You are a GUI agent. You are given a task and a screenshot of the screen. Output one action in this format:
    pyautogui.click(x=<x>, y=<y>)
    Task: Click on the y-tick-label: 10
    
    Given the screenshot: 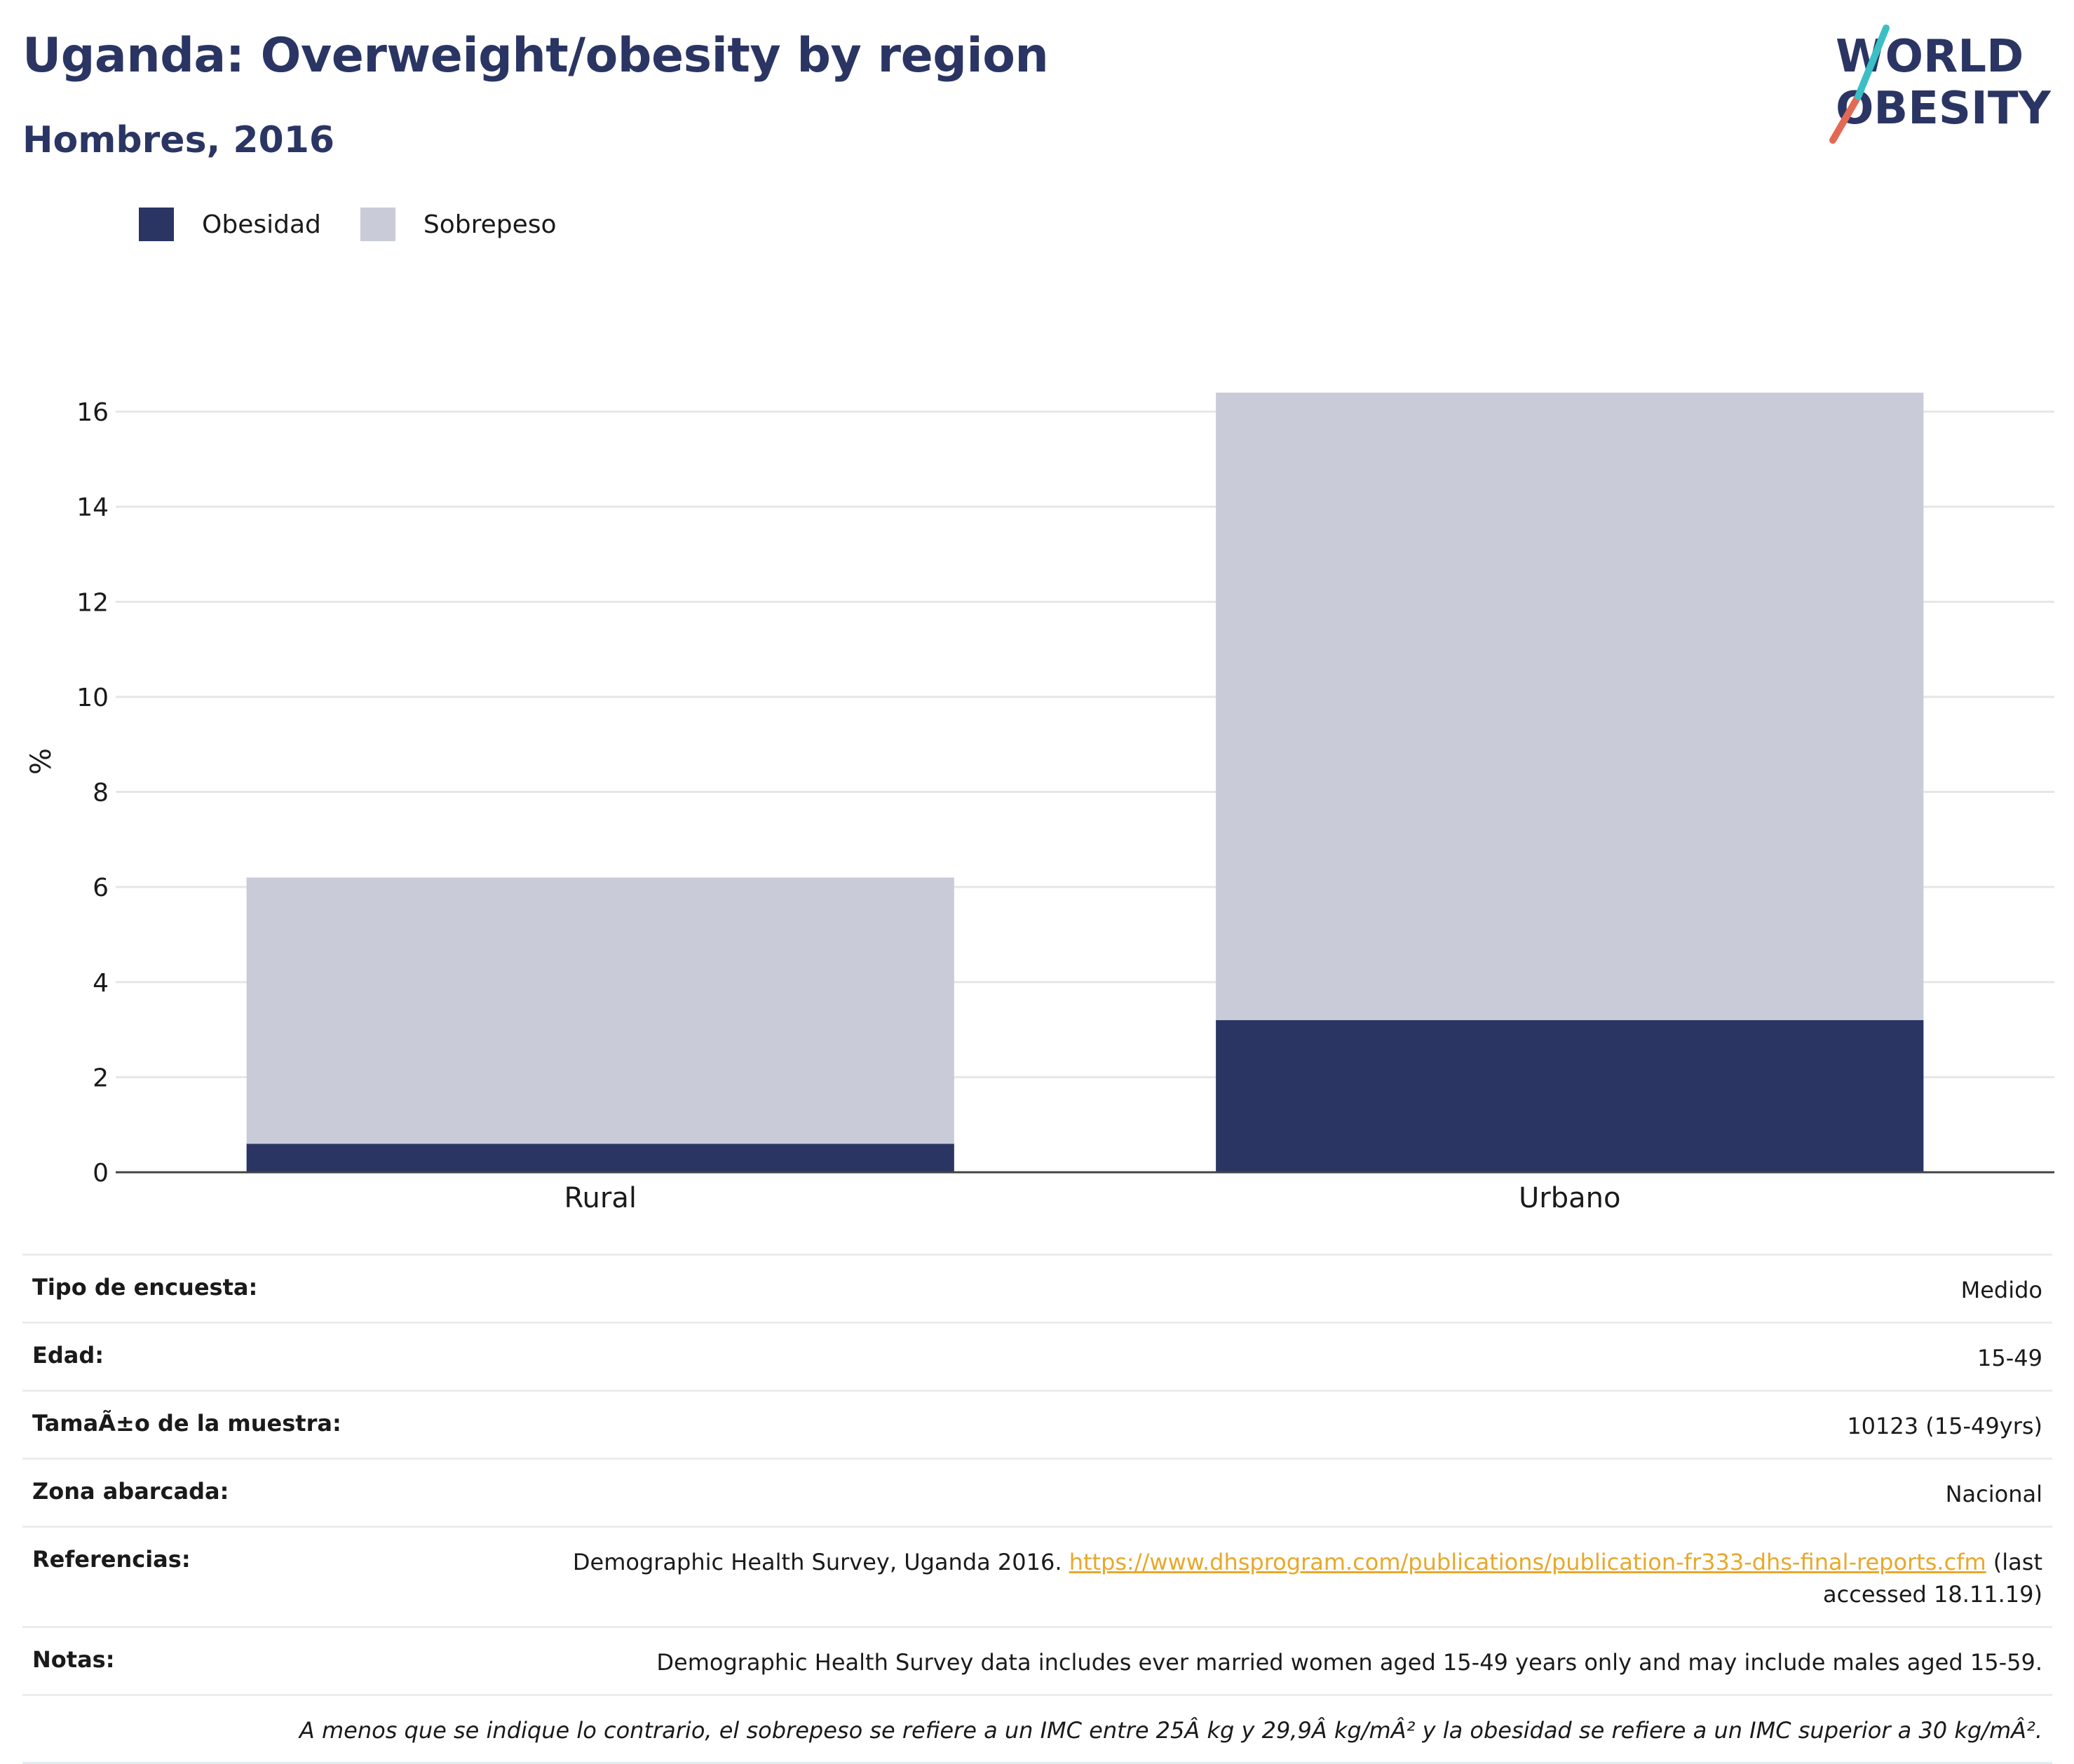 What is the action you would take?
    pyautogui.click(x=92, y=698)
    